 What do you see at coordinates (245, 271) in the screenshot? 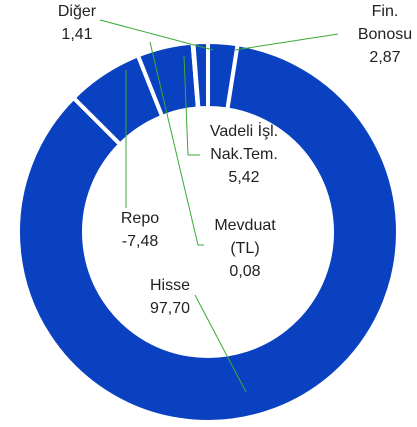
I see `label-value: 0,08` at bounding box center [245, 271].